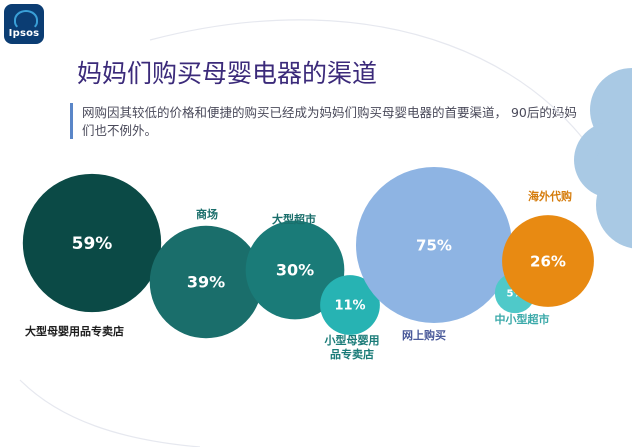 The image size is (632, 447). I want to click on bubble-value-label: 59%, so click(92, 244).